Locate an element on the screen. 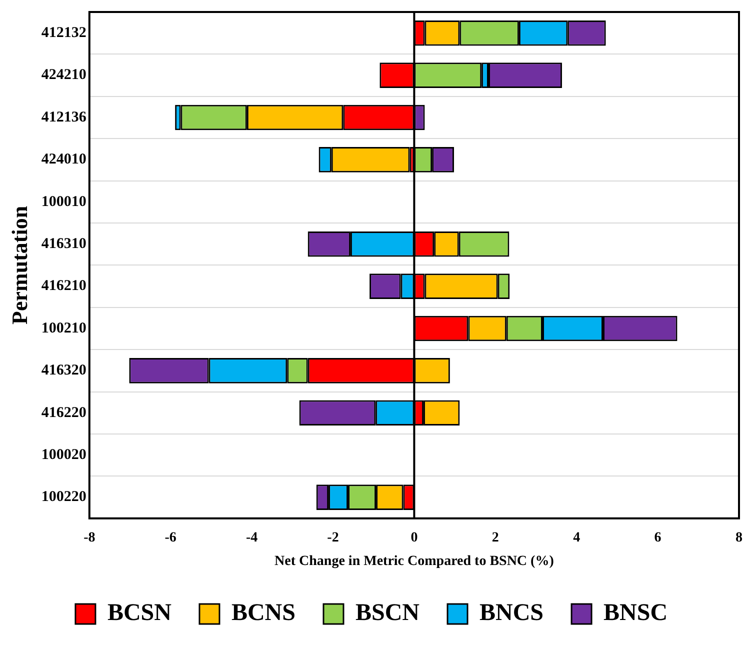 Image resolution: width=747 pixels, height=647 pixels. y-tick-label: 416220 is located at coordinates (63, 412).